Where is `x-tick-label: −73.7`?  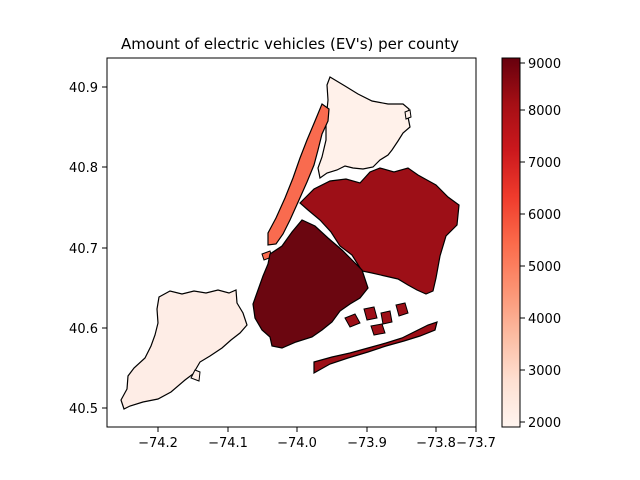
x-tick-label: −73.7 is located at coordinates (476, 443).